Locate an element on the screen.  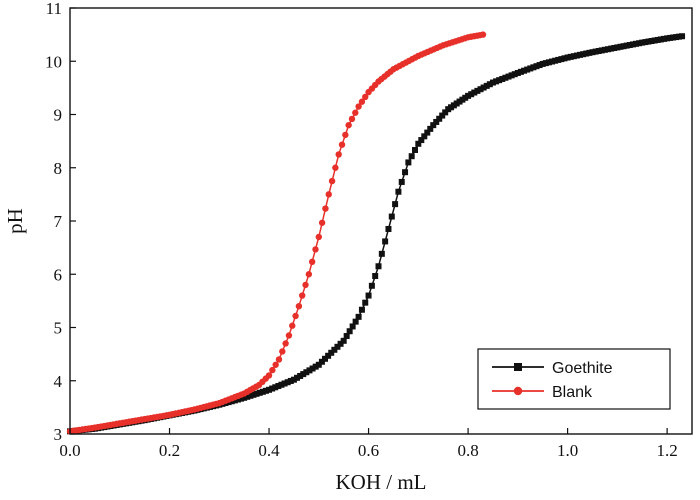
y-tick-label: 11 is located at coordinates (54, 9).